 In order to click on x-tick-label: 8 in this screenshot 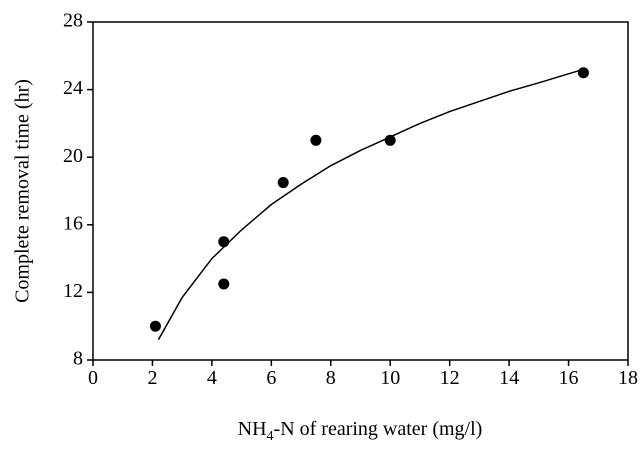, I will do `click(331, 378)`.